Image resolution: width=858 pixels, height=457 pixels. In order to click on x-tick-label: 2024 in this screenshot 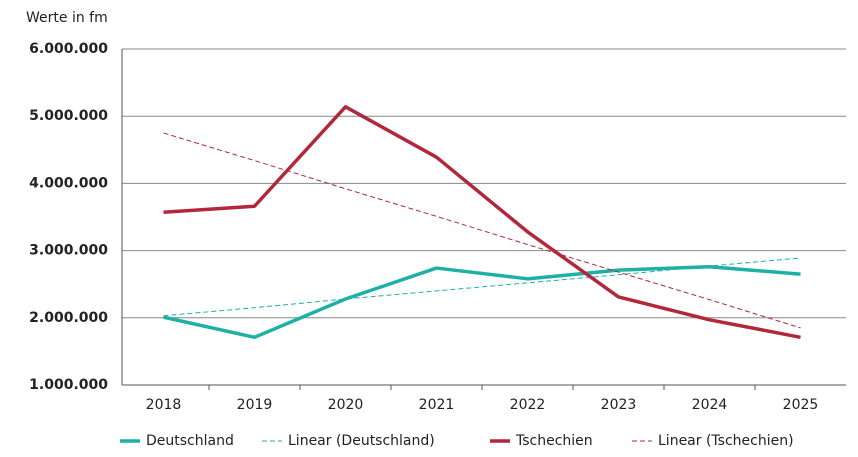, I will do `click(710, 405)`.